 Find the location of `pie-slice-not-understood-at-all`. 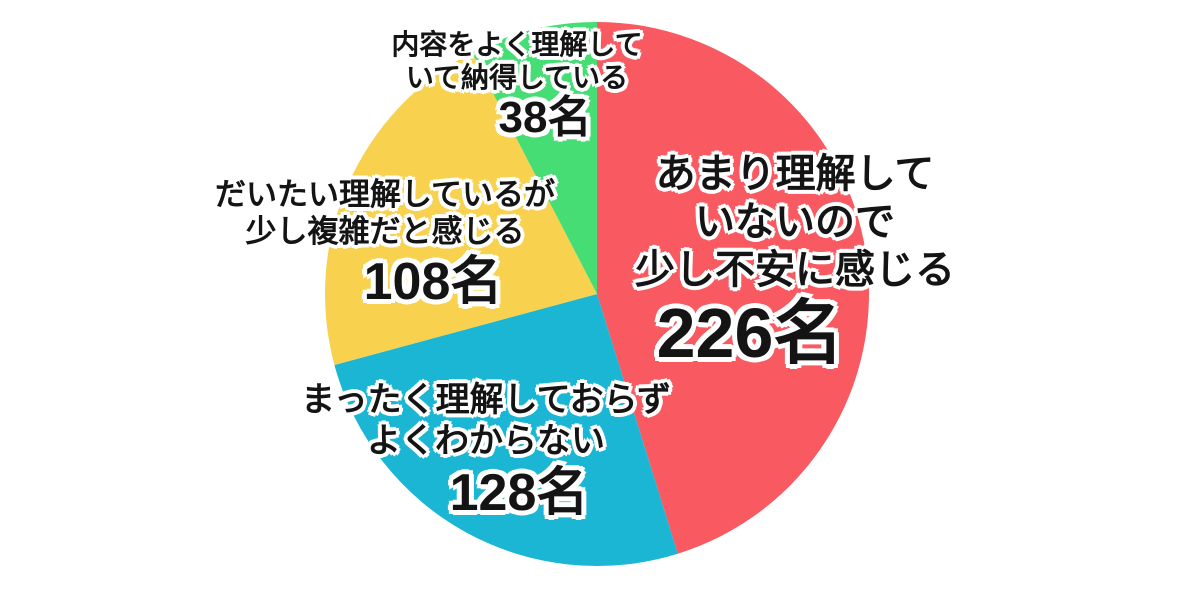

pie-slice-not-understood-at-all is located at coordinates (506, 430).